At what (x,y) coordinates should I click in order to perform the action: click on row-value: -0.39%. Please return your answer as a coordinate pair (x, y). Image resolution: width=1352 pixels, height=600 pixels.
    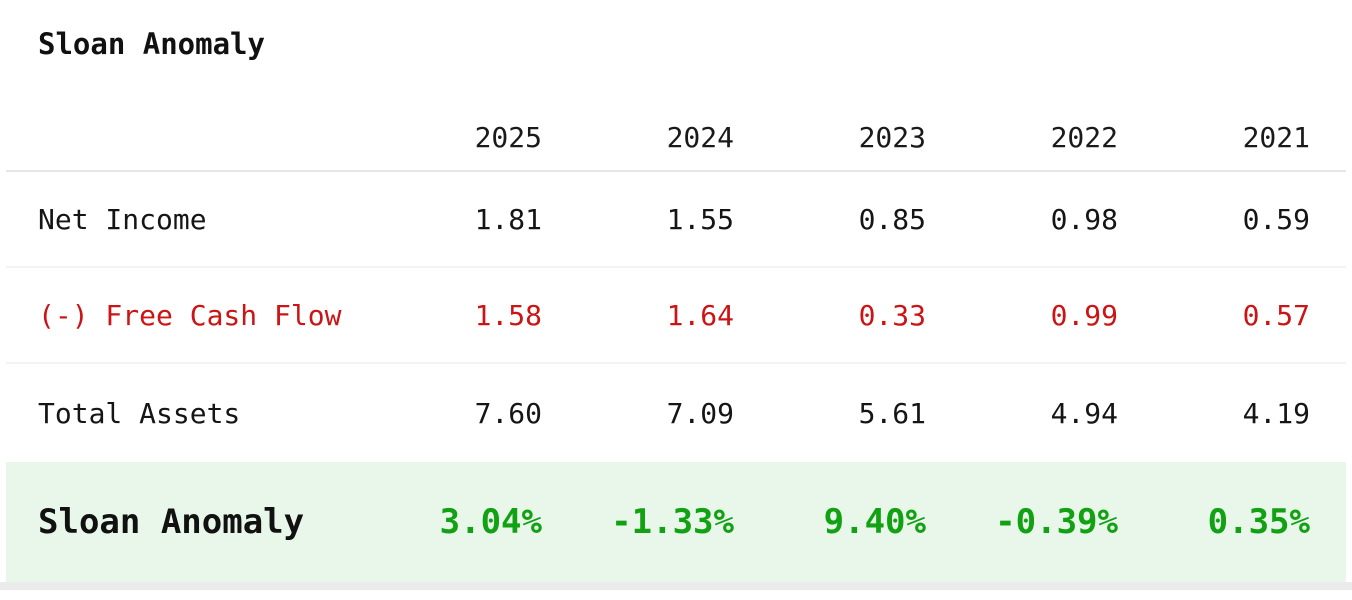
    Looking at the image, I should click on (1056, 522).